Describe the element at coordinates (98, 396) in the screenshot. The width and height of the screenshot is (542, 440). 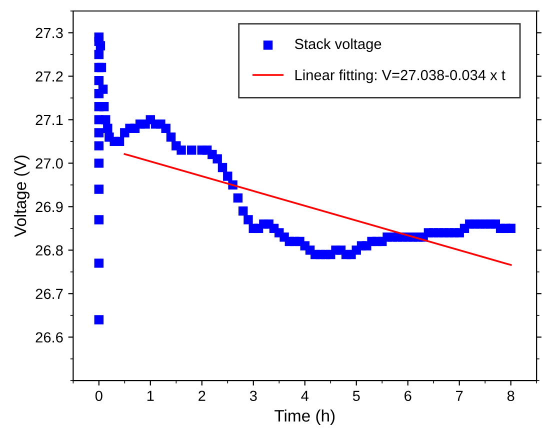
I see `x-tick-label: 0` at that location.